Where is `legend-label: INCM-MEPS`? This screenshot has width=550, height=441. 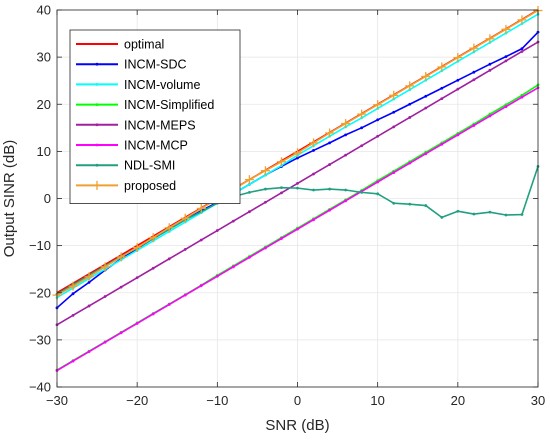
legend-label: INCM-MEPS is located at coordinates (160, 125).